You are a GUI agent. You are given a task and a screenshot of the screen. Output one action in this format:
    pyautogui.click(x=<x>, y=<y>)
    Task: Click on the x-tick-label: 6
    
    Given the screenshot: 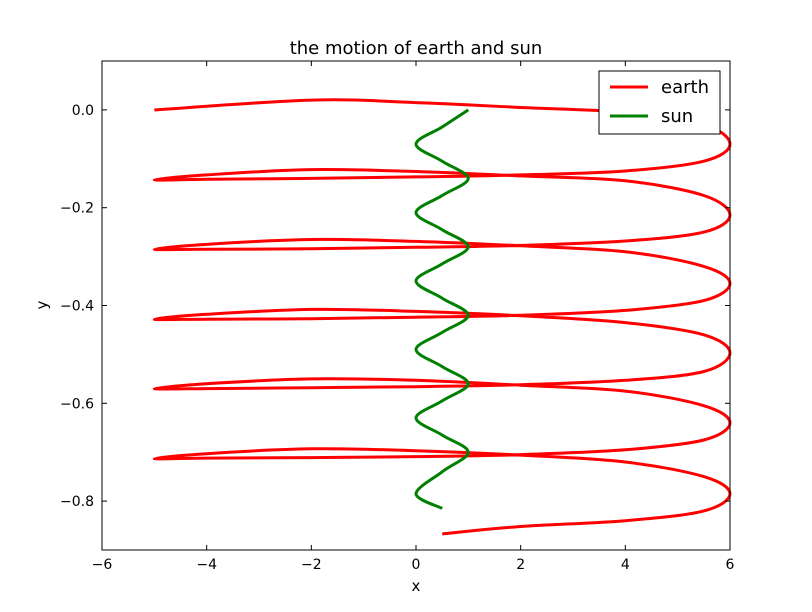 What is the action you would take?
    pyautogui.click(x=730, y=565)
    